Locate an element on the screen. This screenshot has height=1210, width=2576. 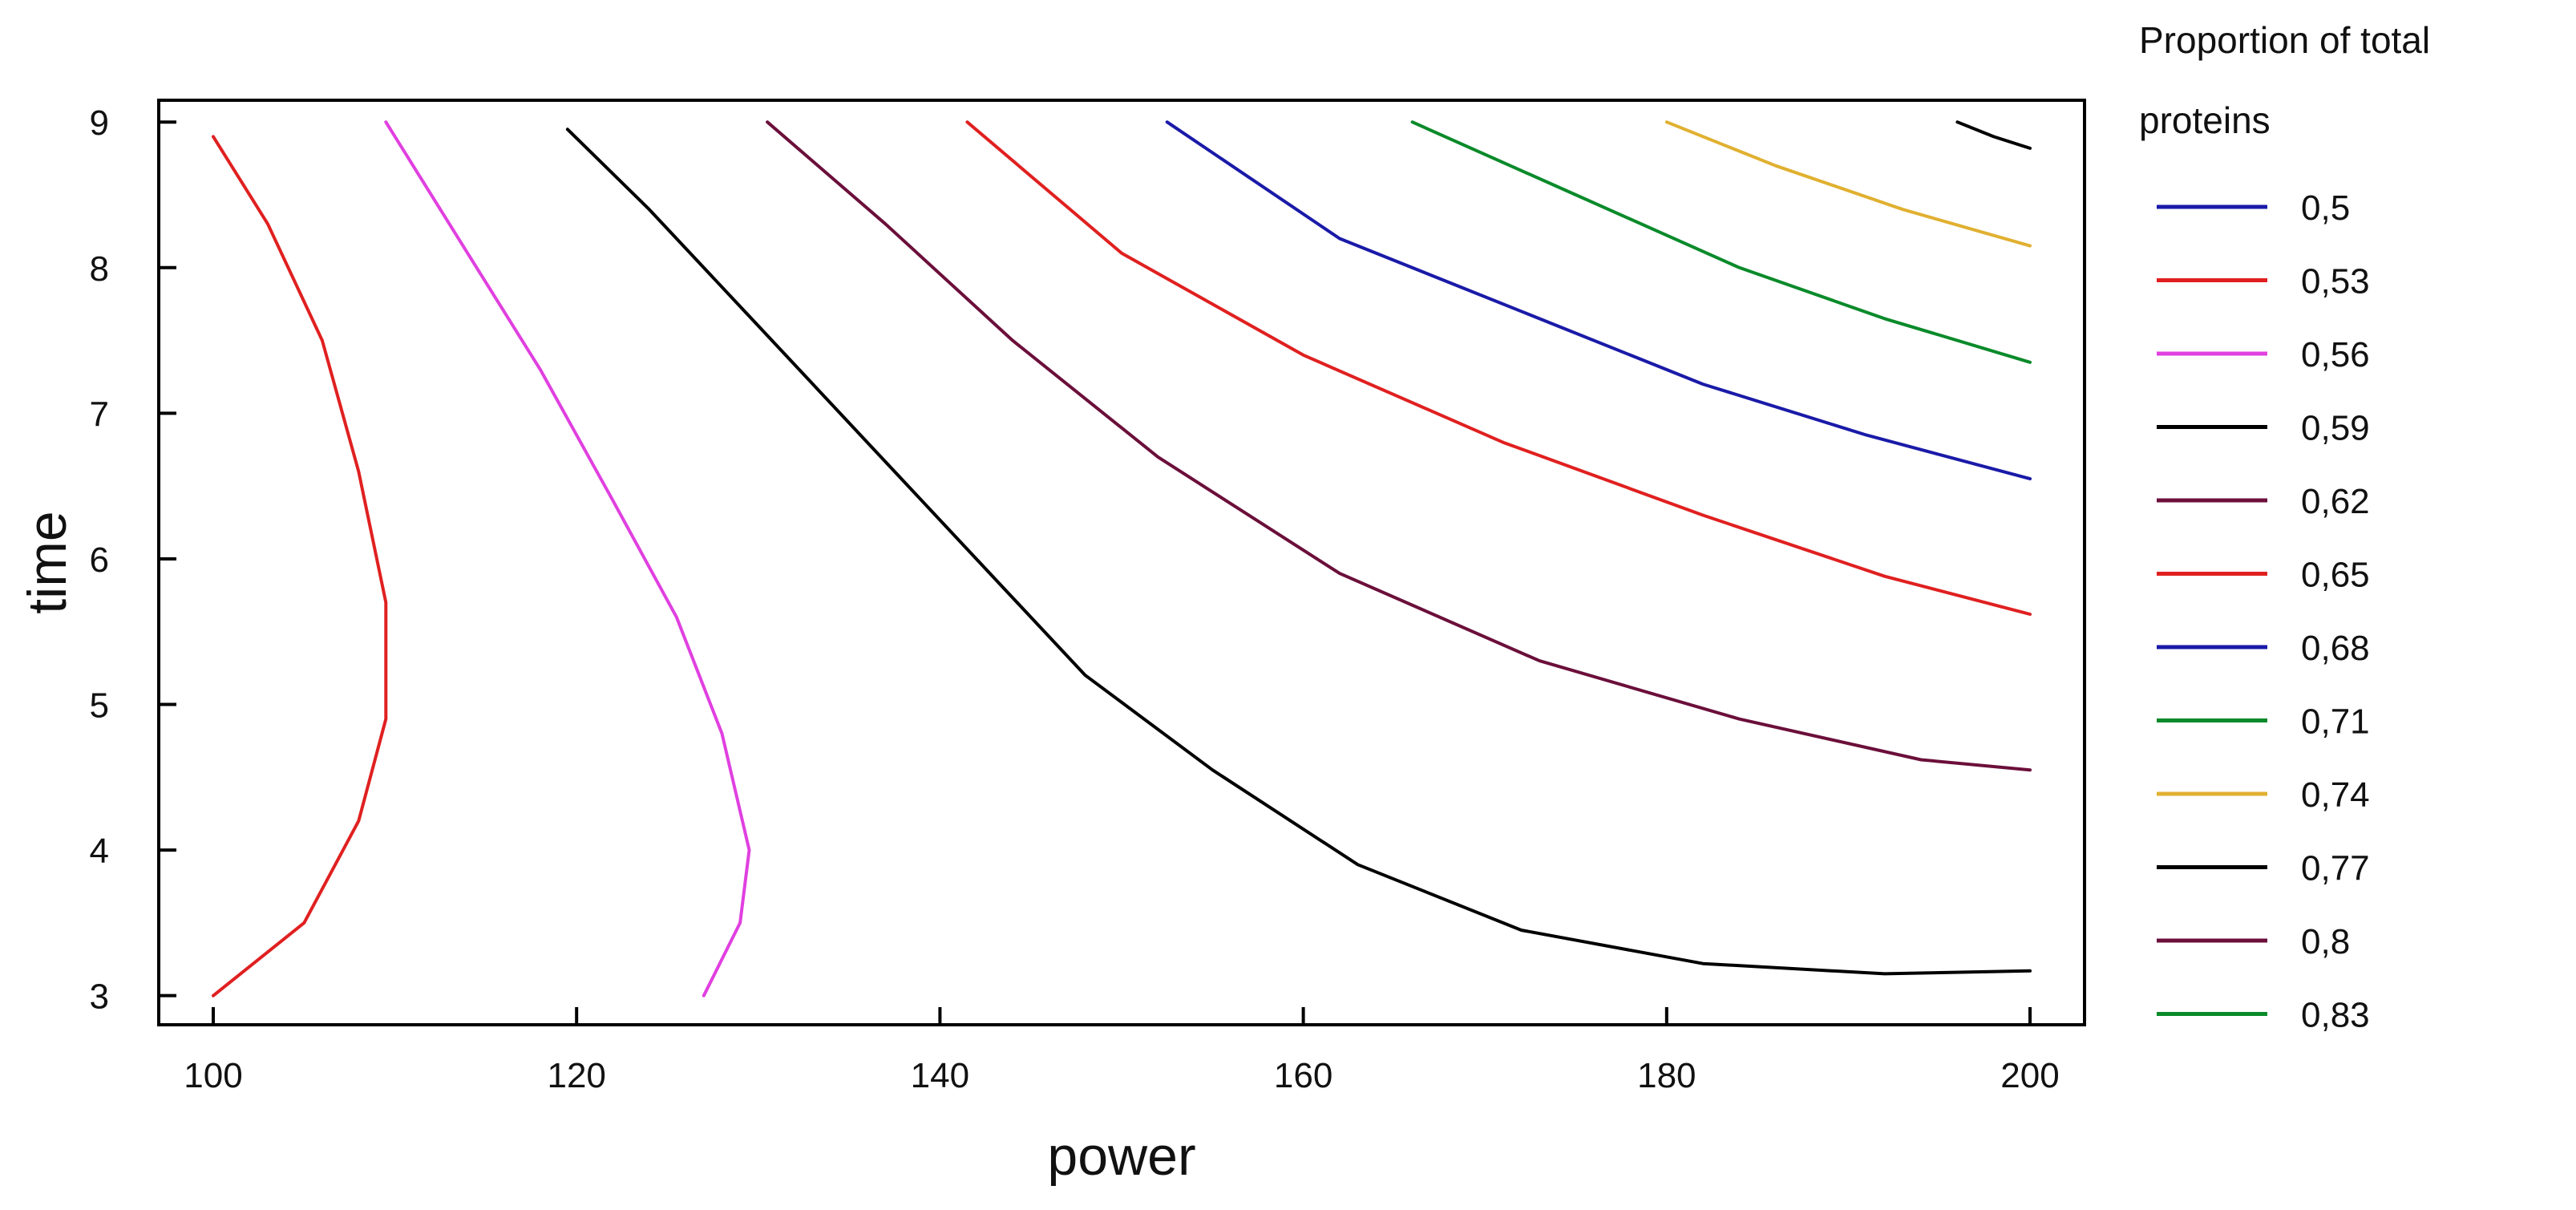
y-tick-label-0: 3 is located at coordinates (99, 997).